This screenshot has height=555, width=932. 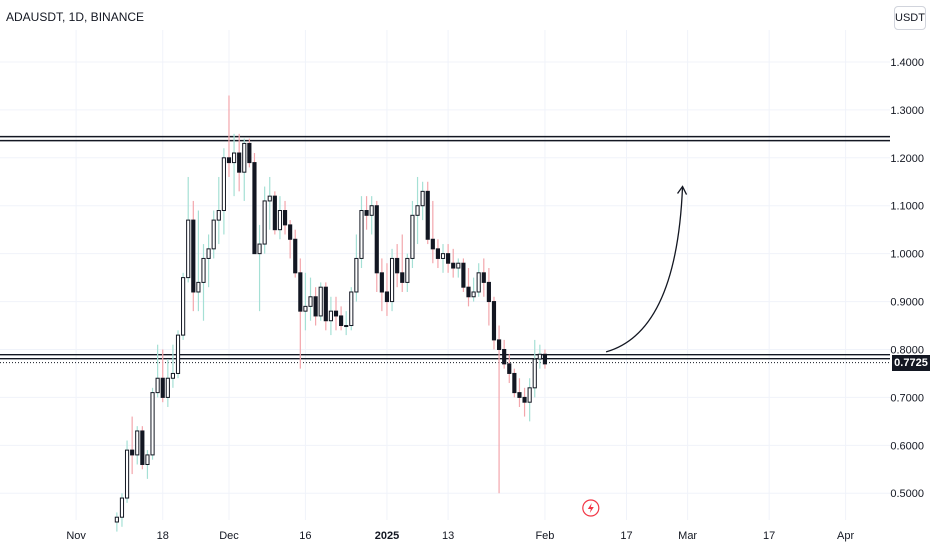 I want to click on arrow-curve, so click(x=644, y=269).